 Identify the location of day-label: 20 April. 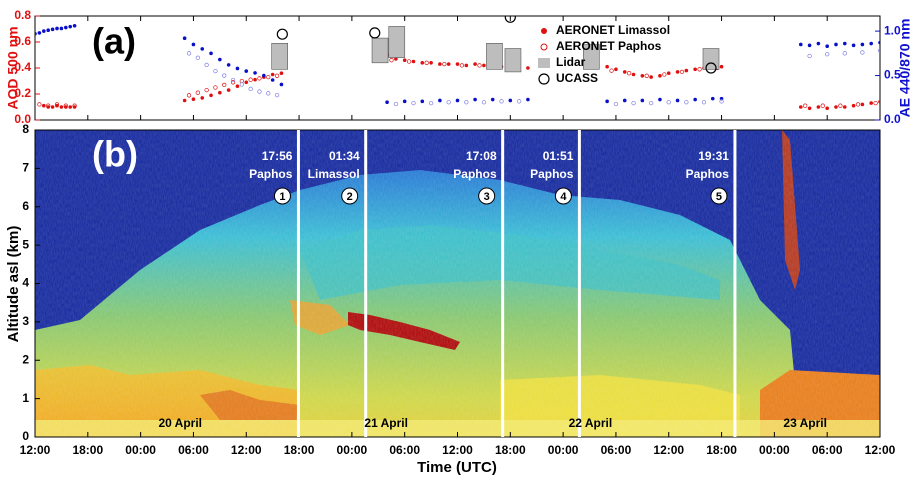
(180, 423).